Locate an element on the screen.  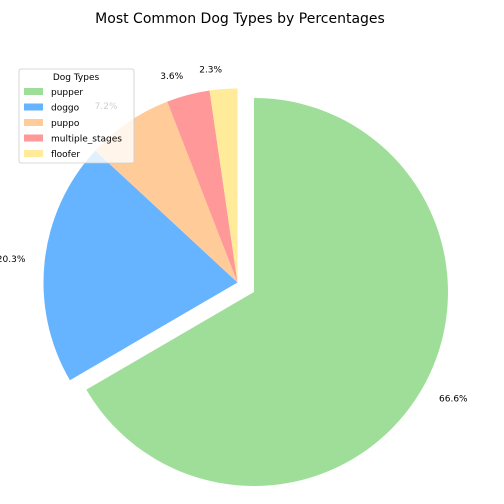
slice-label-doggo: 20.3% is located at coordinates (13, 260).